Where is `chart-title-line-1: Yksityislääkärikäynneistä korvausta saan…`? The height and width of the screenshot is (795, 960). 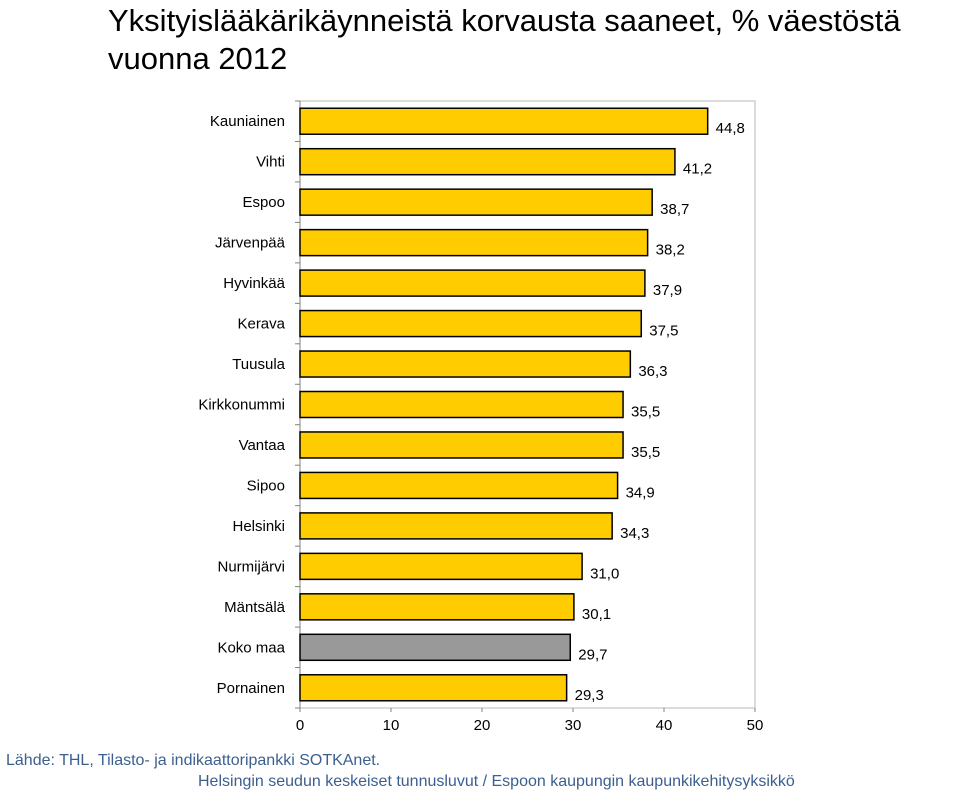 chart-title-line-1: Yksityislääkärikäynneistä korvausta saan… is located at coordinates (504, 20).